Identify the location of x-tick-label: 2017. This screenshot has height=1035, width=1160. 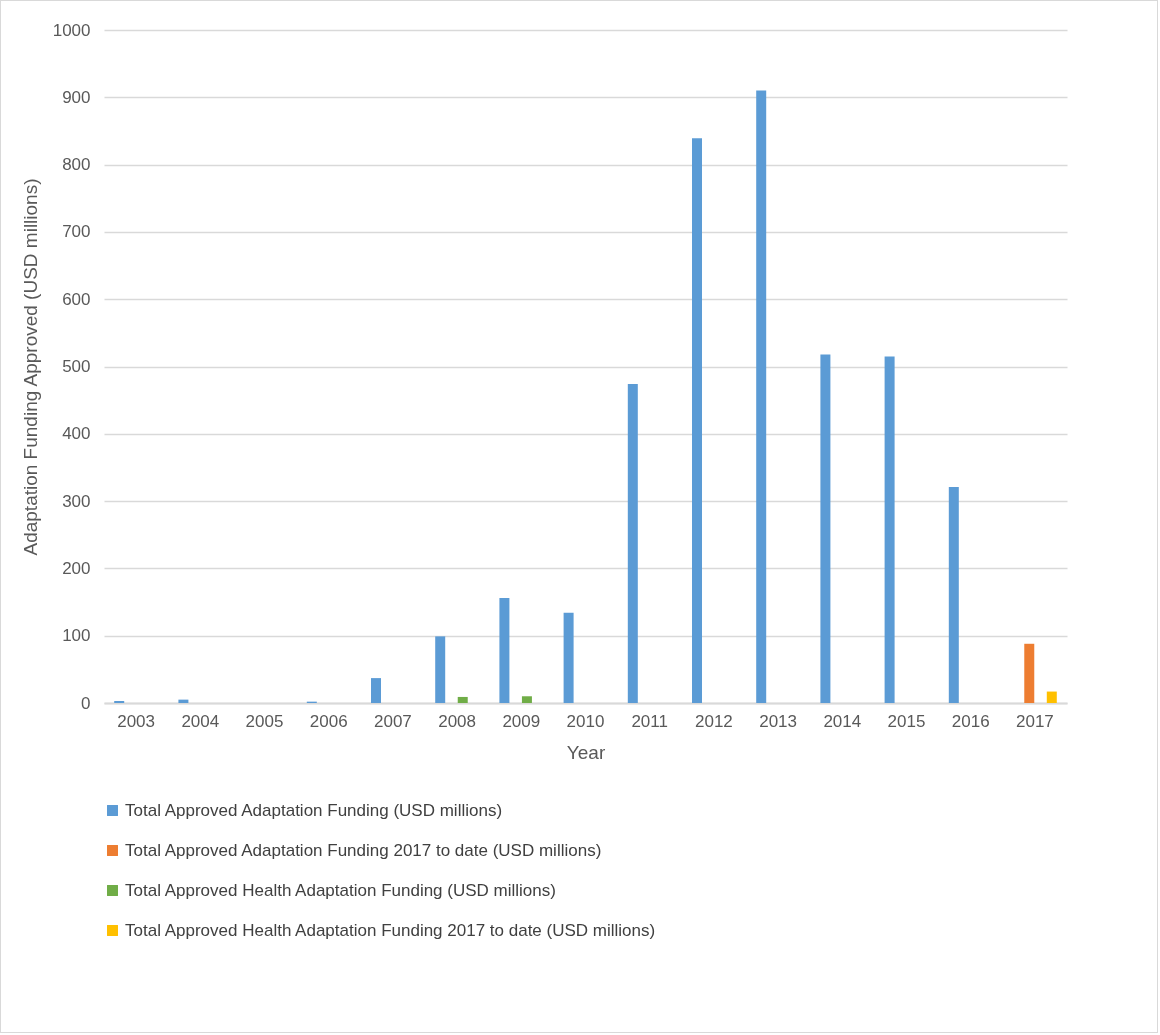
(1034, 721).